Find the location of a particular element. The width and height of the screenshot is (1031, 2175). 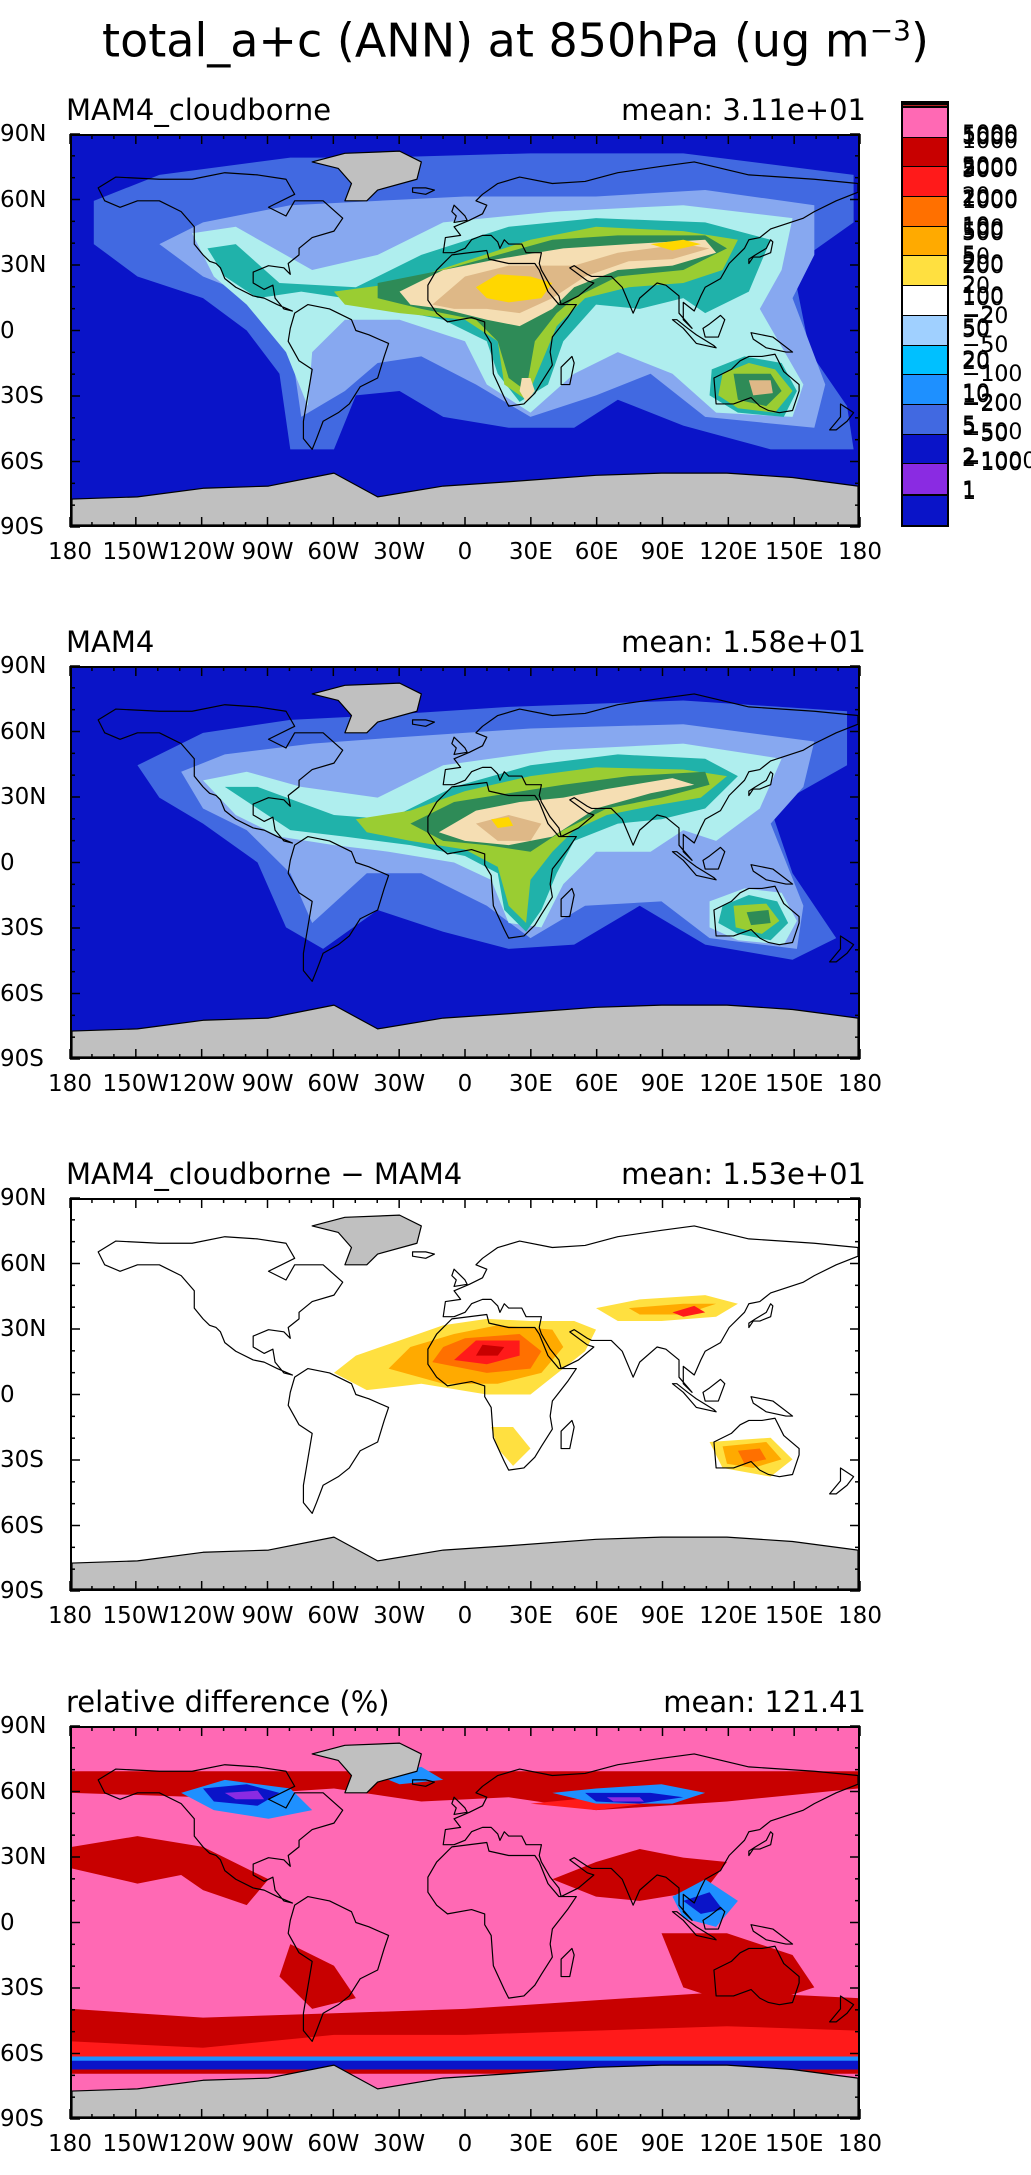

legend-label: 5000 is located at coordinates (990, 135).